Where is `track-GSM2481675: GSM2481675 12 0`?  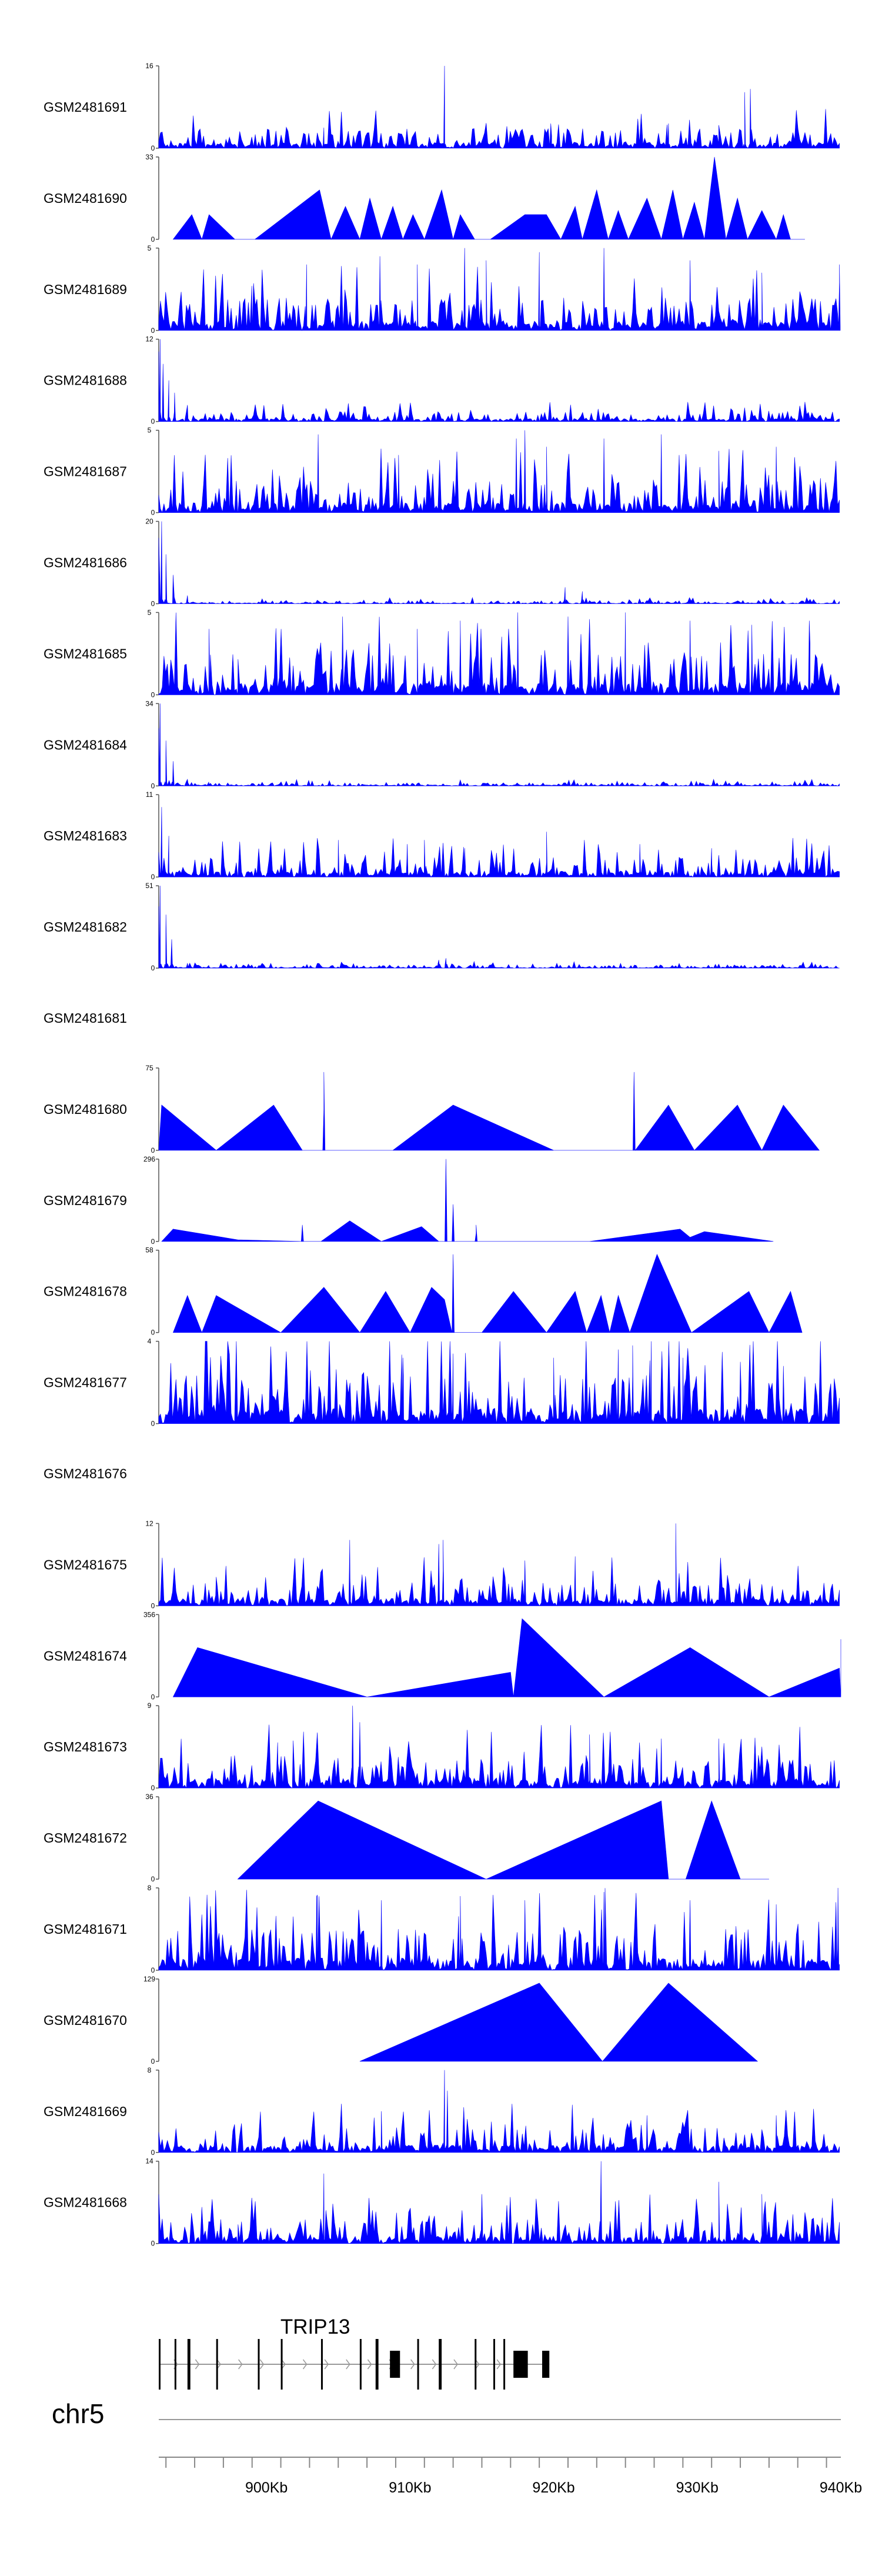 track-GSM2481675: GSM2481675 12 0 is located at coordinates (442, 1564).